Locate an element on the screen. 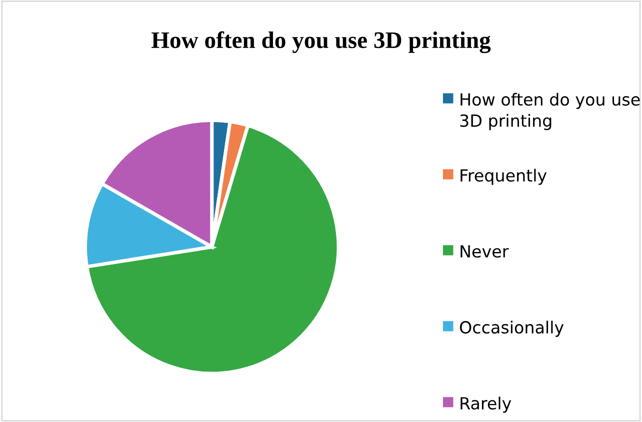 The height and width of the screenshot is (422, 642). legend-label: Frequently is located at coordinates (503, 176).